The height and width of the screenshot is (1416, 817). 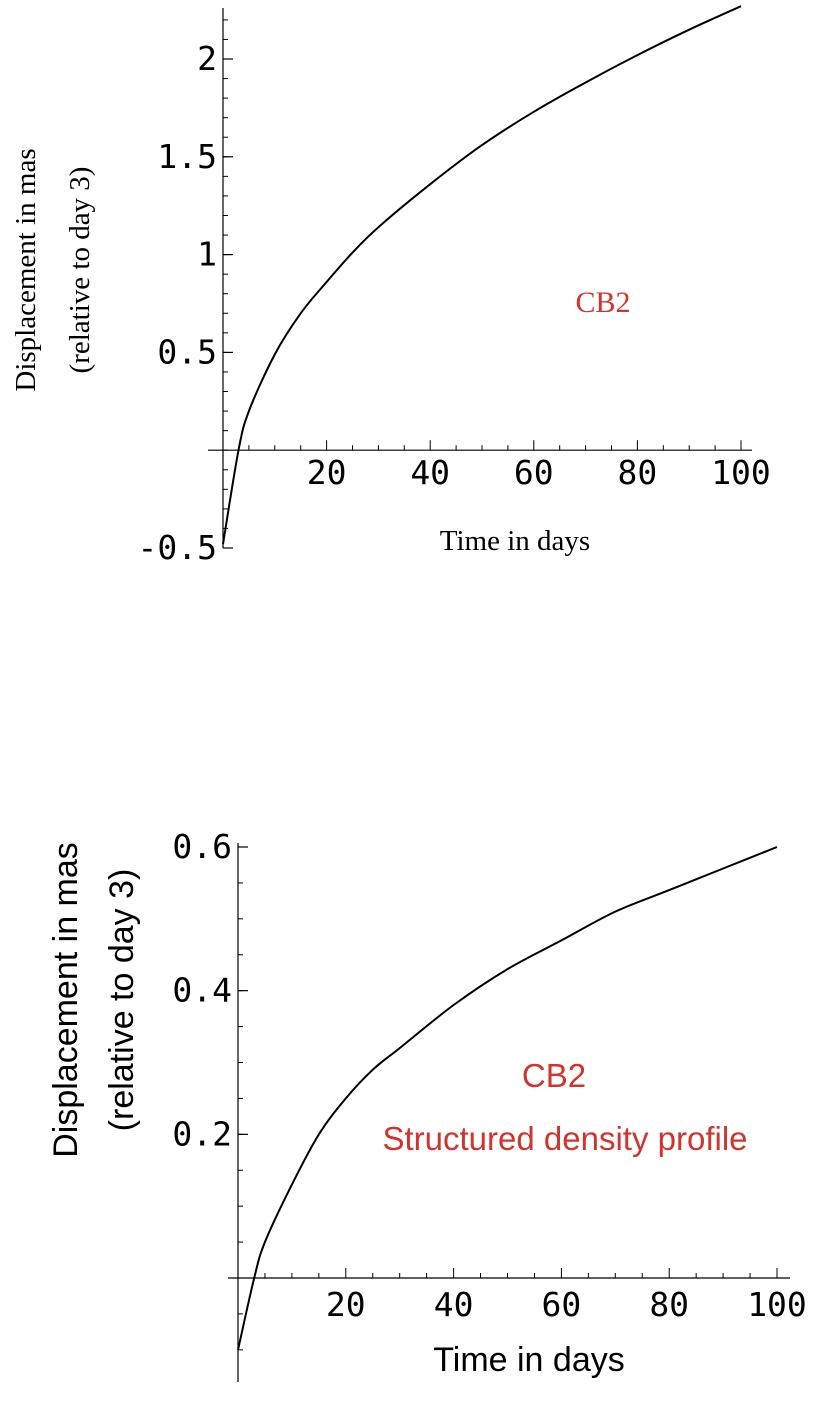 I want to click on bottom-y-axis-title: Displacement in mas, so click(x=66, y=1000).